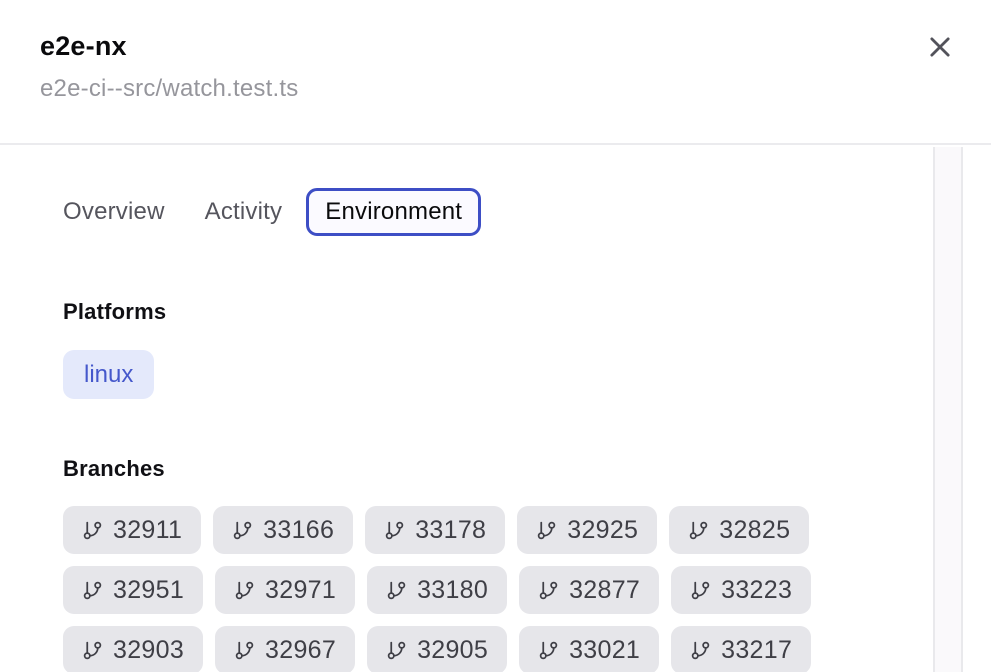 This screenshot has width=991, height=672. I want to click on branches-heading: Branches, so click(114, 468).